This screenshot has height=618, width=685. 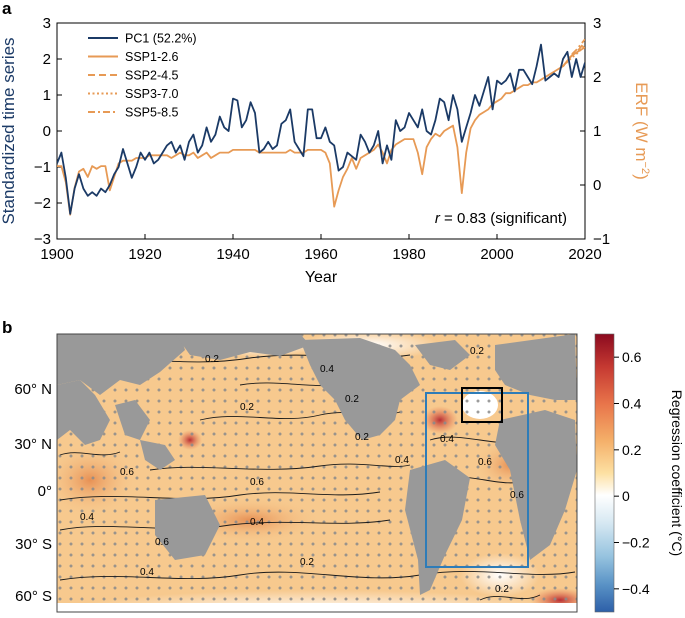 What do you see at coordinates (33, 444) in the screenshot?
I see `latitude-label: 30° N` at bounding box center [33, 444].